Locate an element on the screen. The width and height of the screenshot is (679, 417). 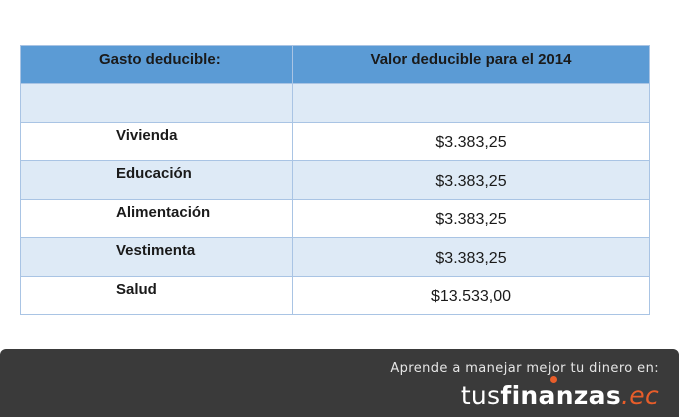
header-value: Valor deducible para el 2014 is located at coordinates (471, 64).